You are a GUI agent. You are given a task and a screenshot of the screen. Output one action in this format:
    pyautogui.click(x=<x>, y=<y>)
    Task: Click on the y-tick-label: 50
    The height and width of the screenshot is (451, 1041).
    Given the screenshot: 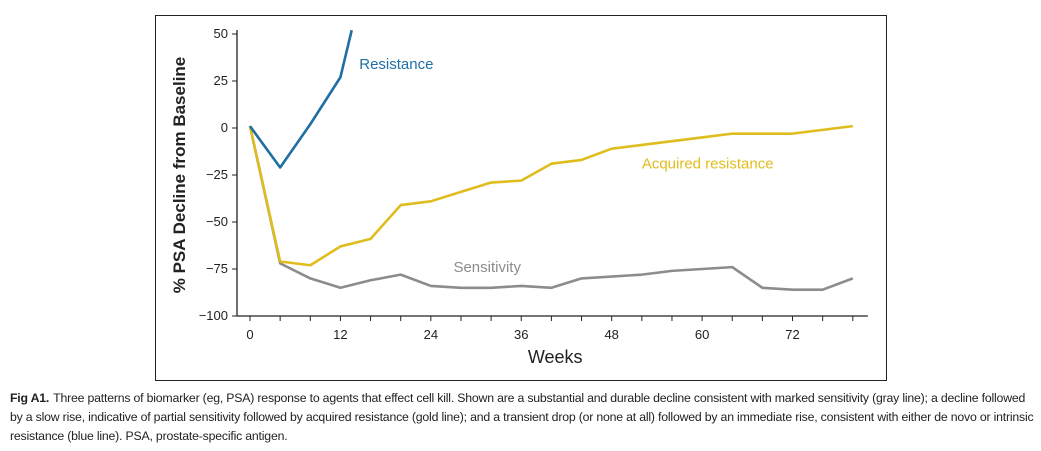 What is the action you would take?
    pyautogui.click(x=221, y=33)
    